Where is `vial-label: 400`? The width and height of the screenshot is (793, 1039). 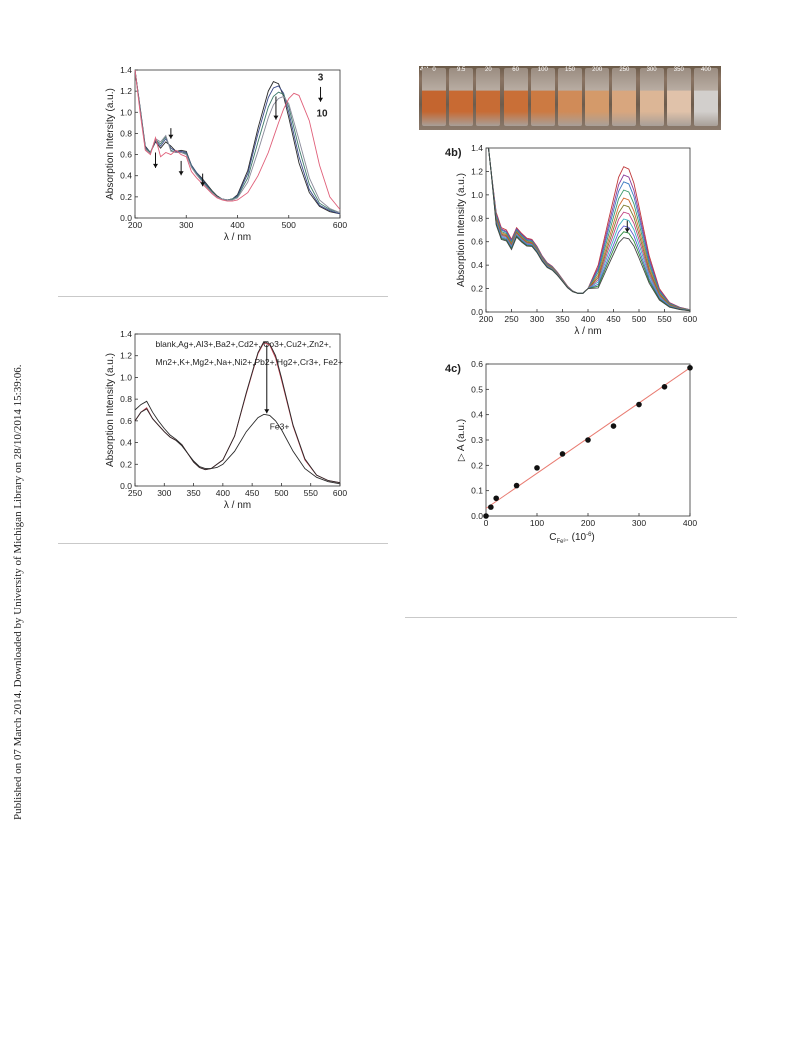 vial-label: 400 is located at coordinates (705, 70).